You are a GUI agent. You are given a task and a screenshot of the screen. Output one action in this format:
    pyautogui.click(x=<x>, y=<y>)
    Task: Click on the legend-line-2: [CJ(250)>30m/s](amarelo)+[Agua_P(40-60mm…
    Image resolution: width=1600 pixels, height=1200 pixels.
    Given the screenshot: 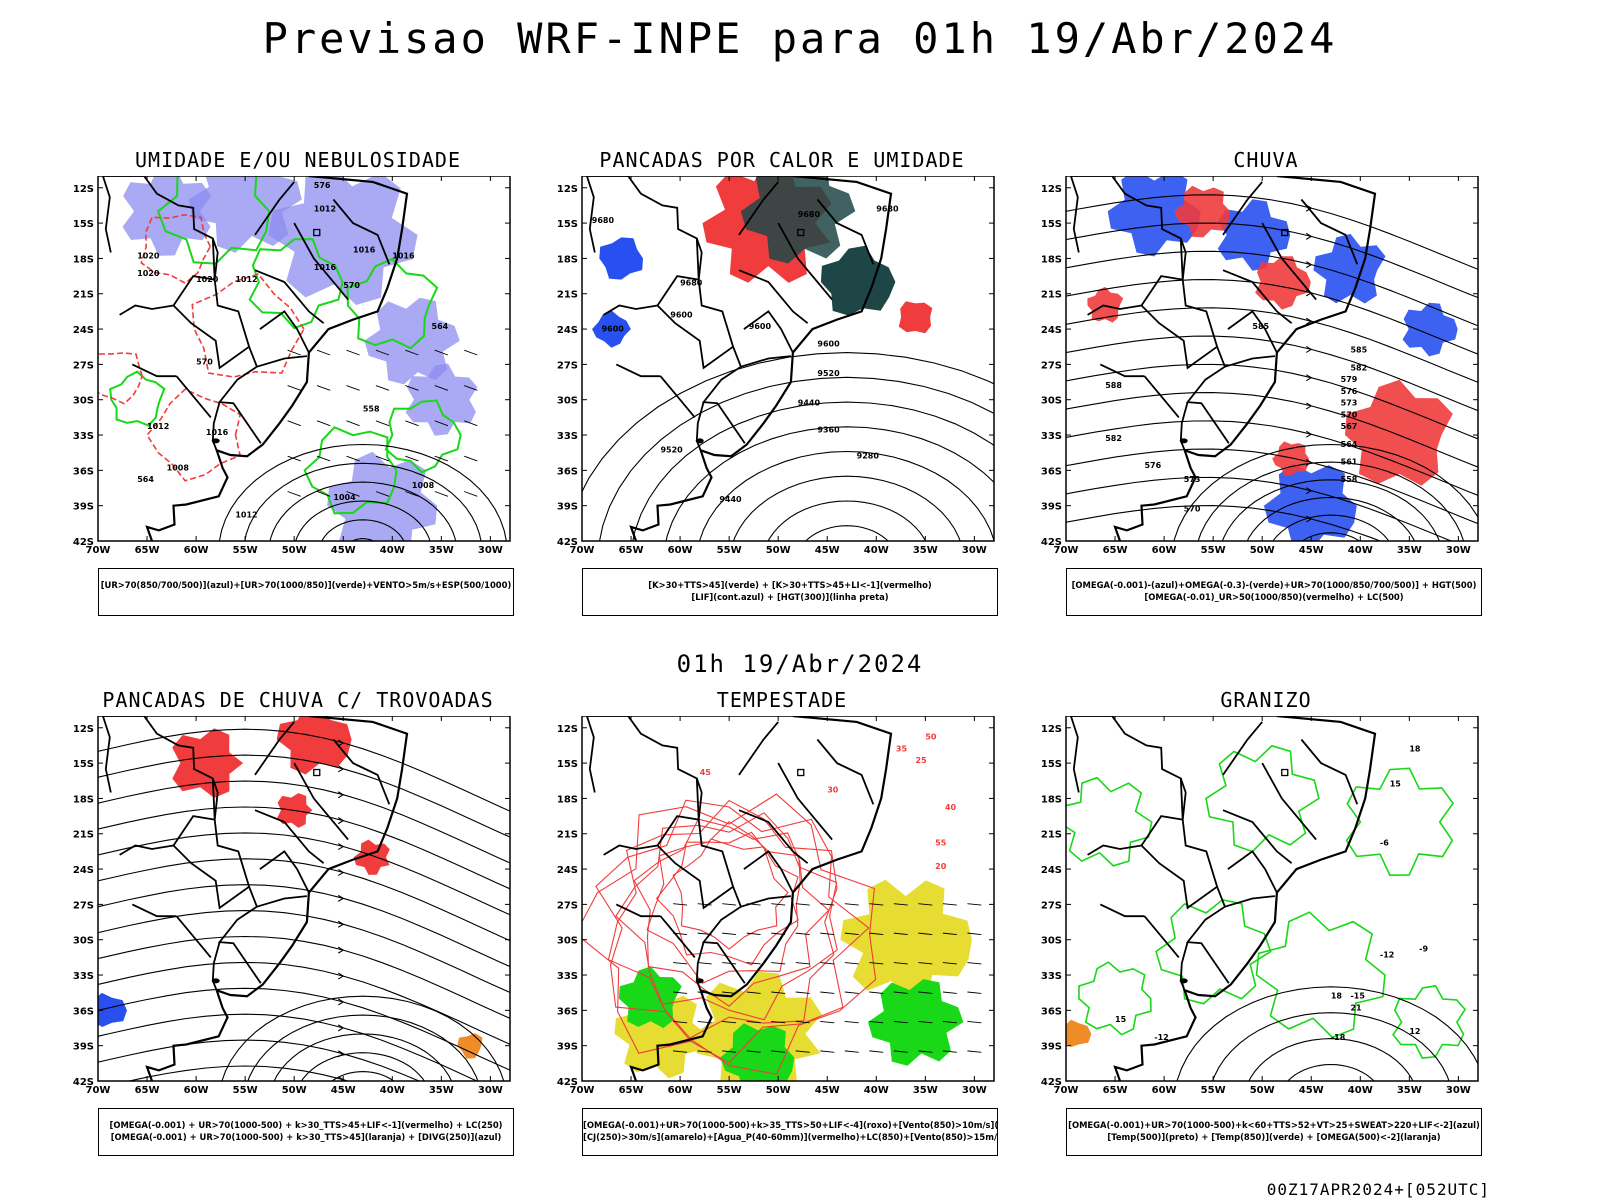 What is the action you would take?
    pyautogui.click(x=790, y=1137)
    